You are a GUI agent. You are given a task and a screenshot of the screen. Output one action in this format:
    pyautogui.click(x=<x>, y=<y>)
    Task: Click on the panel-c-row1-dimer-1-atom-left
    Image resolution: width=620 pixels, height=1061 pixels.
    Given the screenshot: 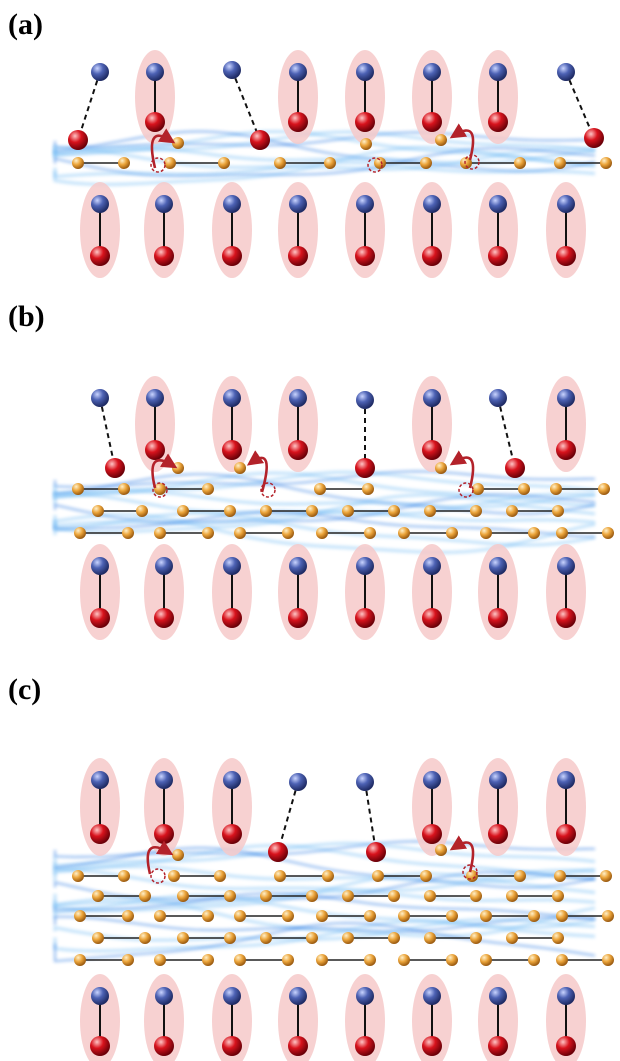 What is the action you would take?
    pyautogui.click(x=174, y=876)
    